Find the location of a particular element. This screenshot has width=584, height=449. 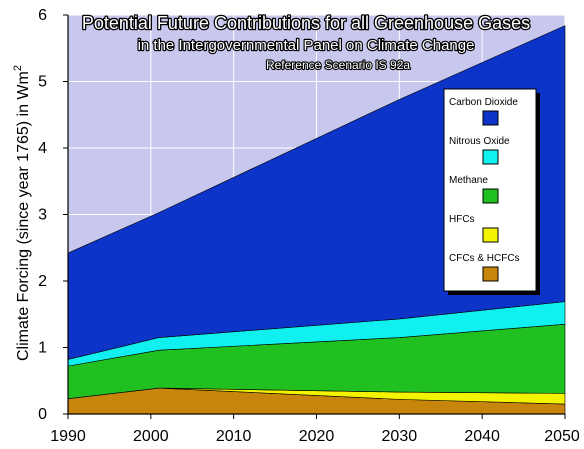

y-axis-label: Climate Forcing (since year 1765) in Wm2 is located at coordinates (22, 213).